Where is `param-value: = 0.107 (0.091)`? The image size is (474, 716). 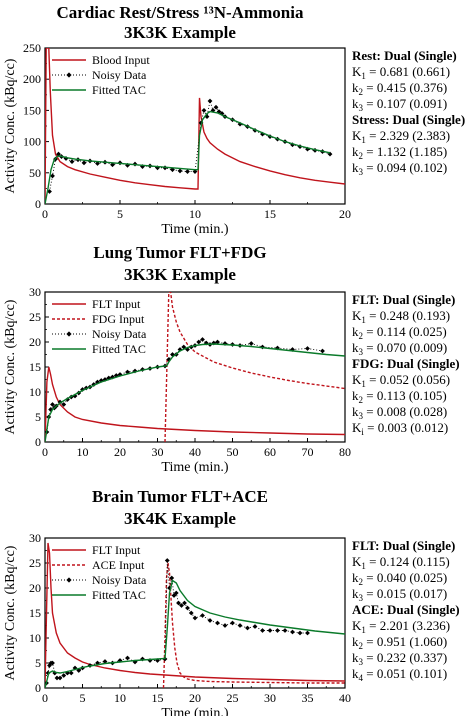
param-value: = 0.107 (0.091) is located at coordinates (405, 103).